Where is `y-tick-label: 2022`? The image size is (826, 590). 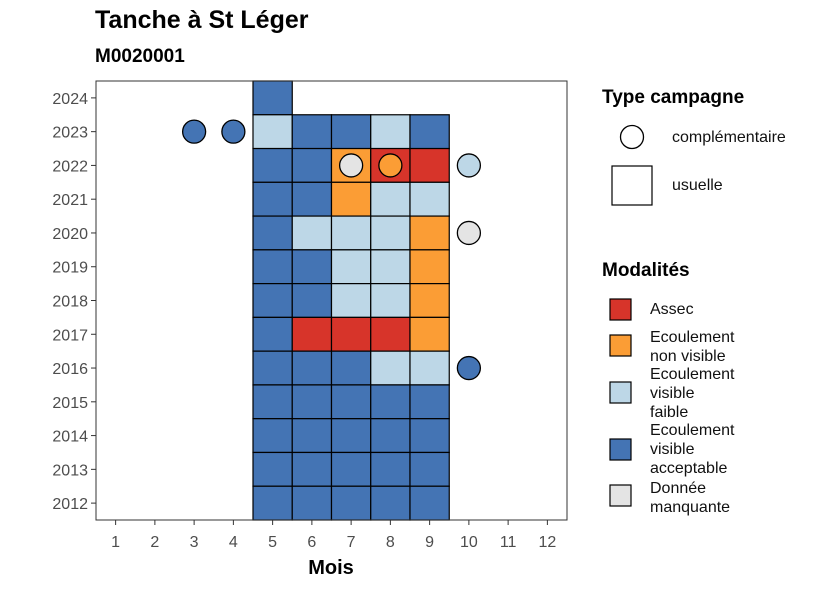 y-tick-label: 2022 is located at coordinates (70, 166).